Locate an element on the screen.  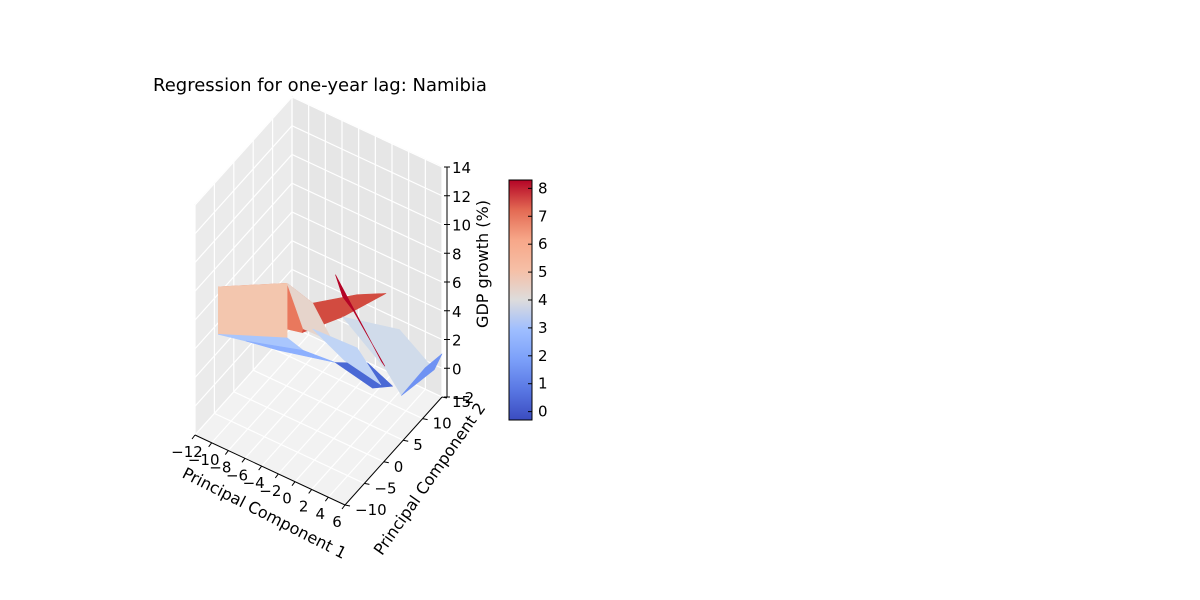
z-tick-label: 4 is located at coordinates (457, 312).